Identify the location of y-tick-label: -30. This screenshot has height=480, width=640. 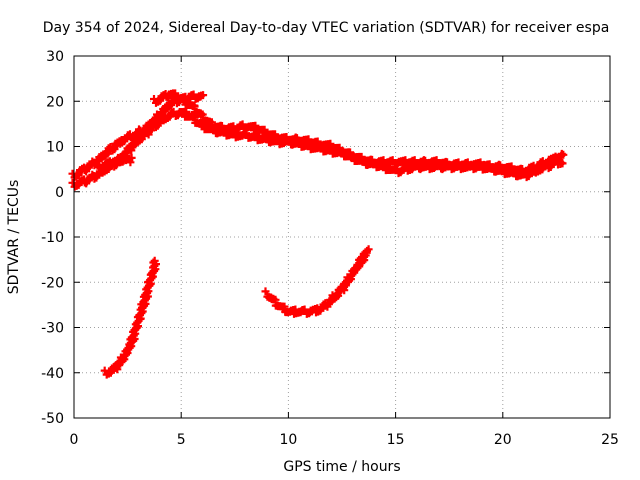
(52, 329).